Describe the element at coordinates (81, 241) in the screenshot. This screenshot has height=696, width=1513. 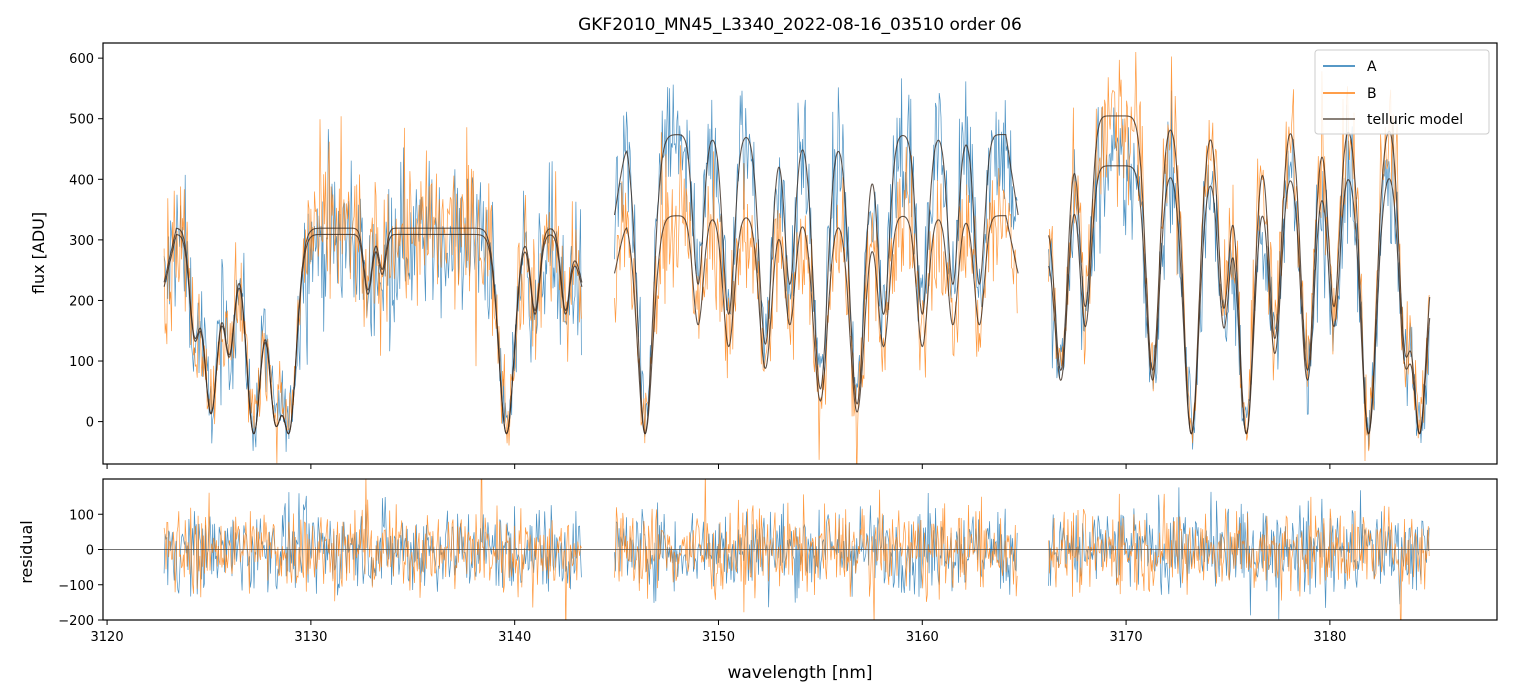
I see `flux-y-tick-label: 300` at that location.